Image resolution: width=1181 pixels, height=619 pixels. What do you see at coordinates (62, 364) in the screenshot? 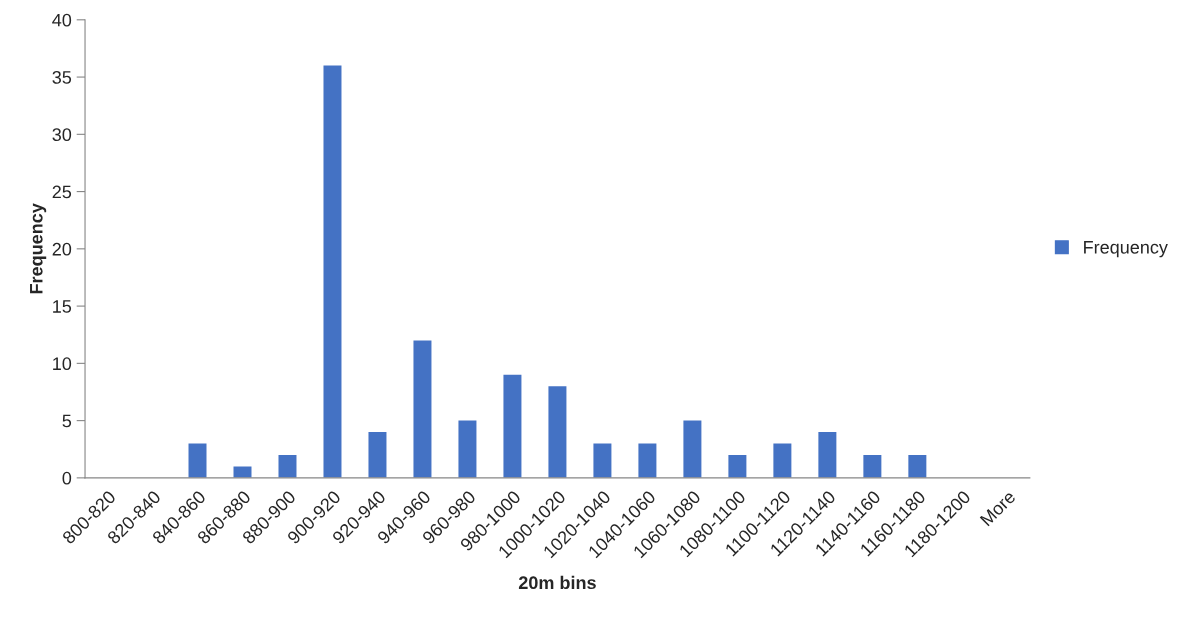
I see `y-tick-label: 10` at bounding box center [62, 364].